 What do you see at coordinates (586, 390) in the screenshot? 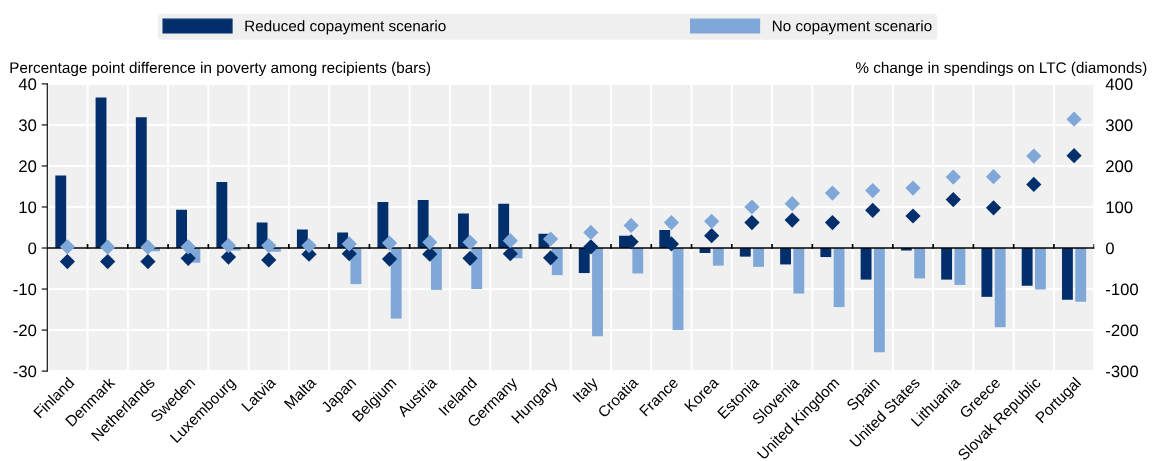
I see `x-tick-label: Italy` at bounding box center [586, 390].